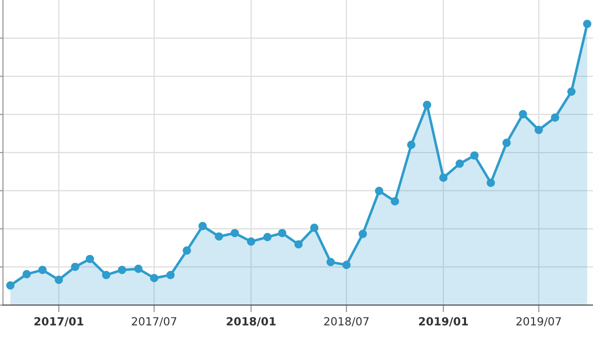  Describe the element at coordinates (538, 321) in the screenshot. I see `x-tick-label: 2019/07` at that location.